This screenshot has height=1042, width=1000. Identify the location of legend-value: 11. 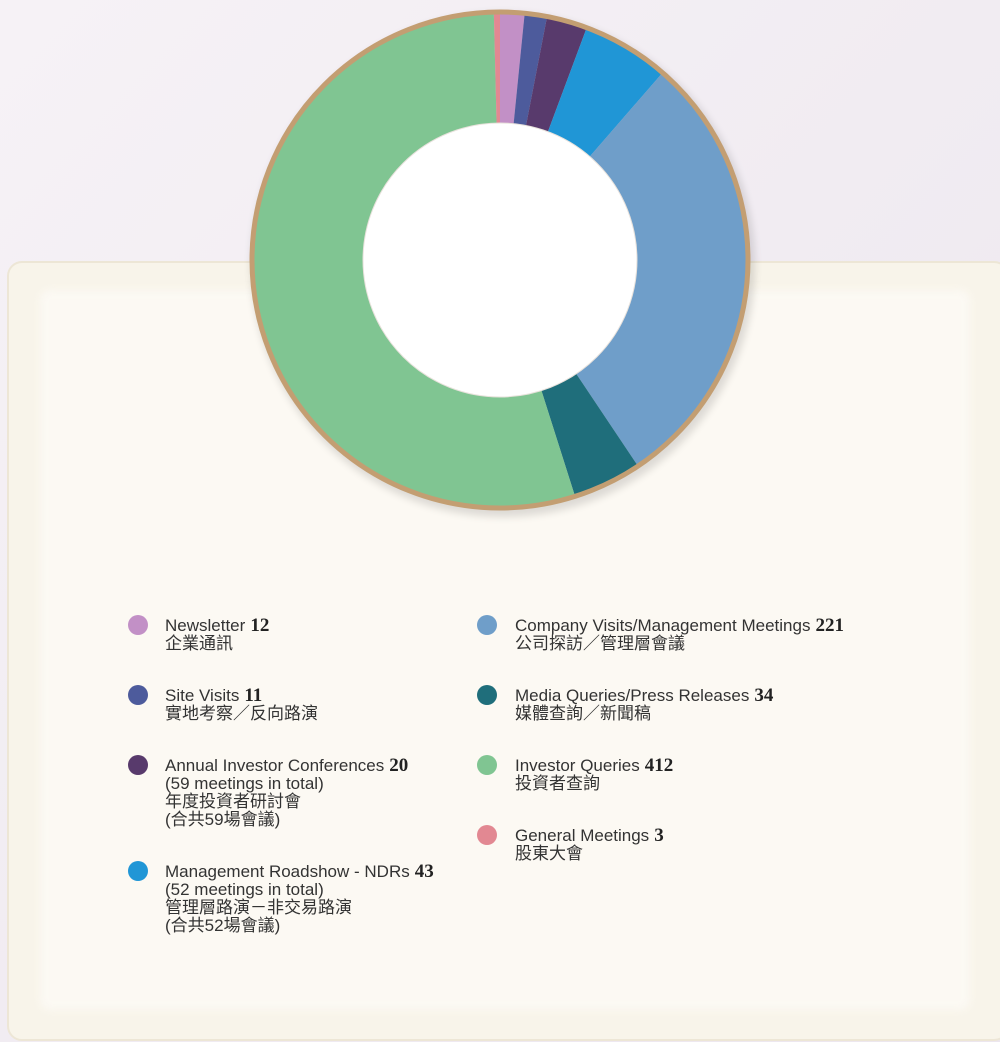
(253, 695).